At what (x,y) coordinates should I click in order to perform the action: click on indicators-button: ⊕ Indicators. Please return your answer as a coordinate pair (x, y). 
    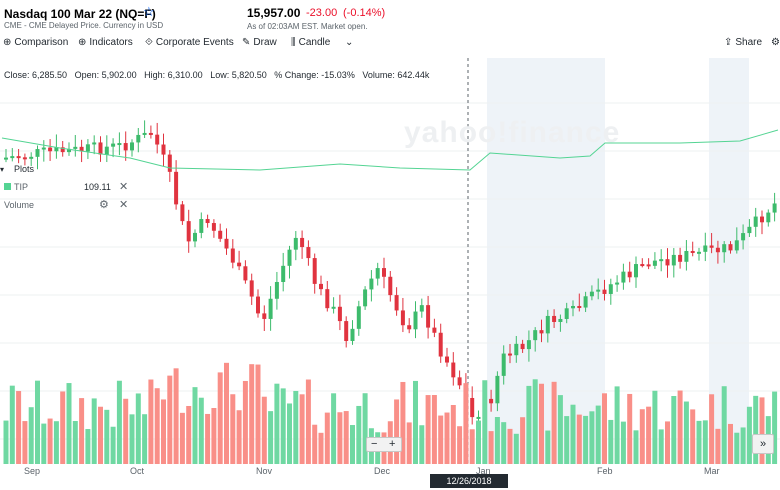
    Looking at the image, I should click on (105, 42).